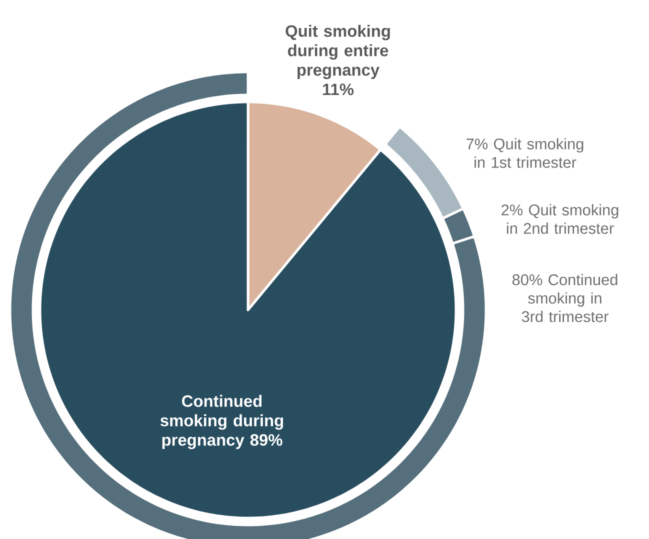 The height and width of the screenshot is (539, 649). What do you see at coordinates (338, 60) in the screenshot?
I see `slice-label: Quit smoking during entire pregnancy 11%` at bounding box center [338, 60].